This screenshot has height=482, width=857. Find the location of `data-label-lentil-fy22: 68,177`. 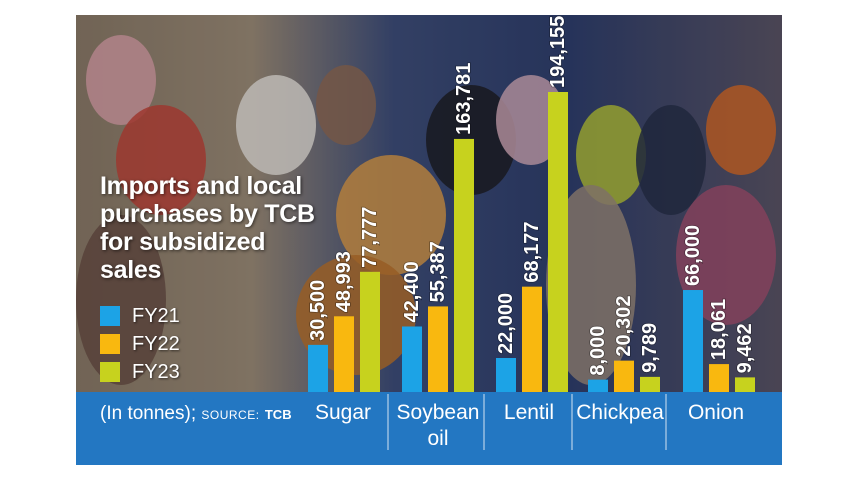

data-label-lentil-fy22: 68,177 is located at coordinates (532, 251).